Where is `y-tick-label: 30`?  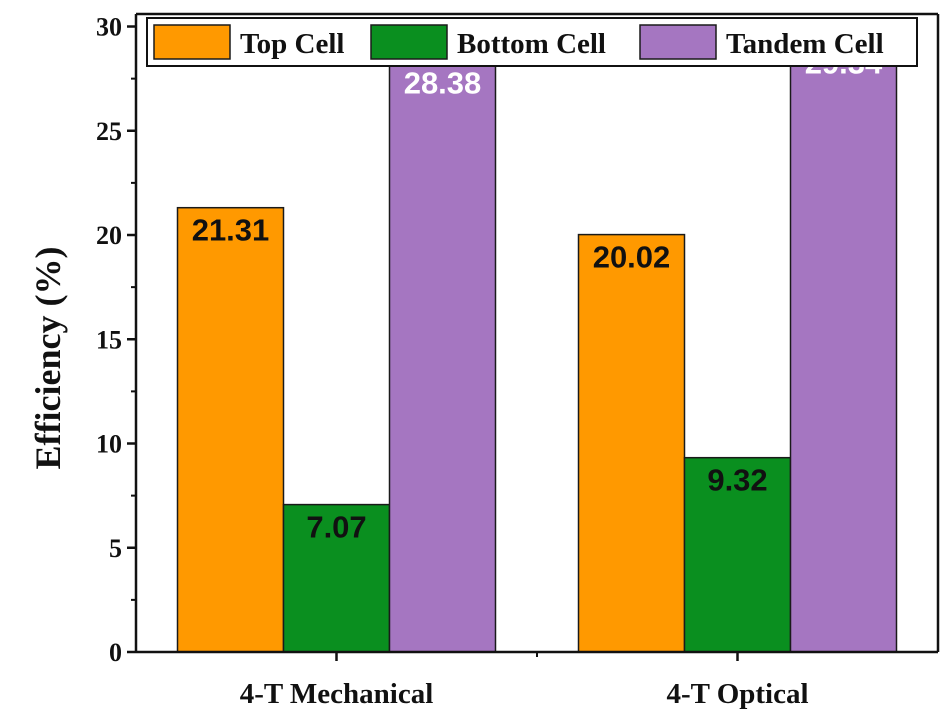 y-tick-label: 30 is located at coordinates (109, 27).